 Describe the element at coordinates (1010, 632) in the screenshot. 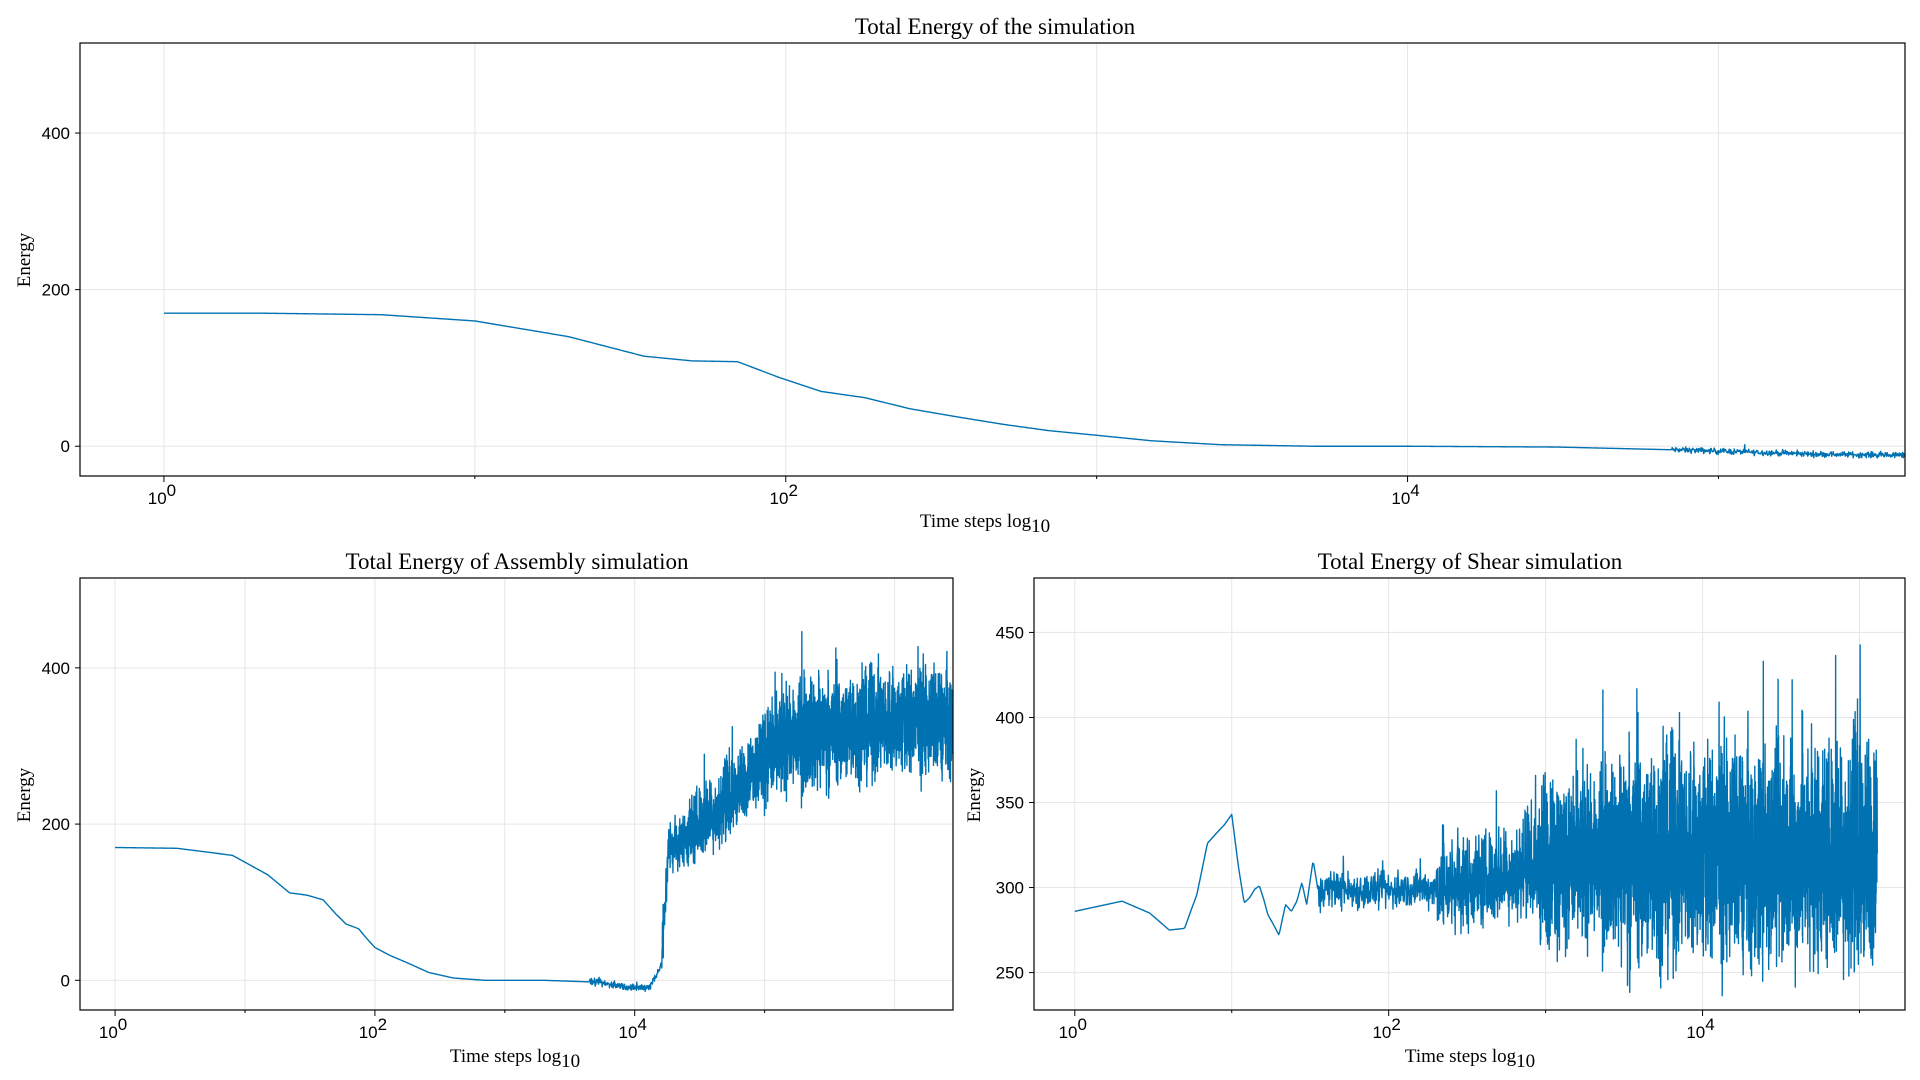

I see `y-tick-label: 450` at that location.